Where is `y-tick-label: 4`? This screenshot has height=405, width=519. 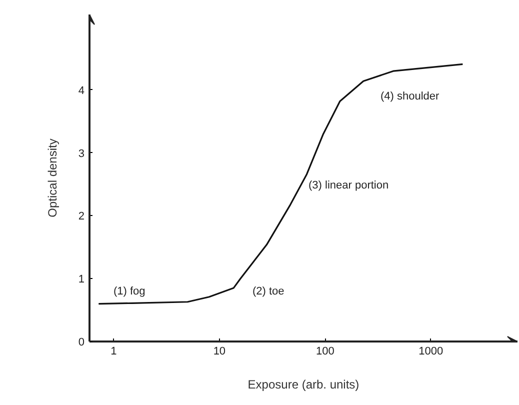
y-tick-label: 4 is located at coordinates (81, 90).